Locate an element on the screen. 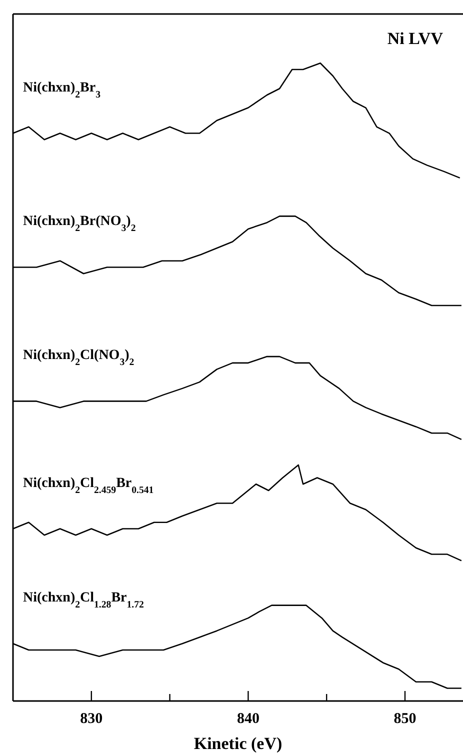  x-axis-title: Kinetic (eV) is located at coordinates (238, 743).